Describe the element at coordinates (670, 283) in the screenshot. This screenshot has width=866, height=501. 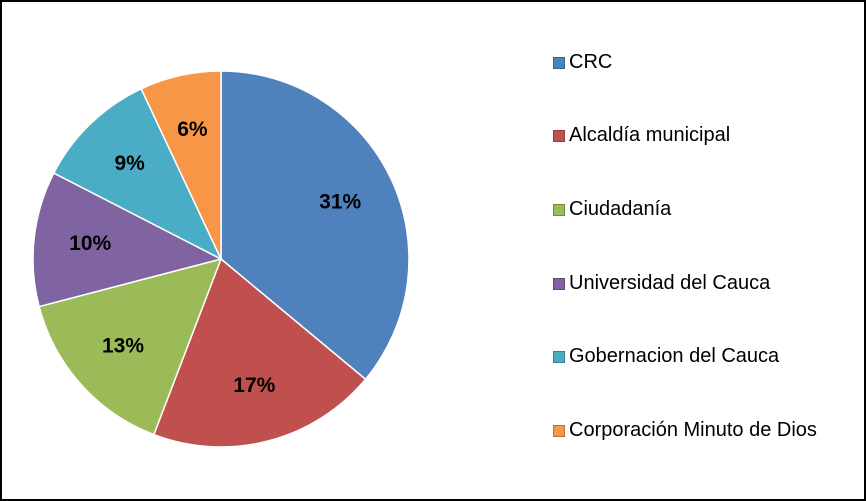
I see `legend-label: Universidad del Cauca` at that location.